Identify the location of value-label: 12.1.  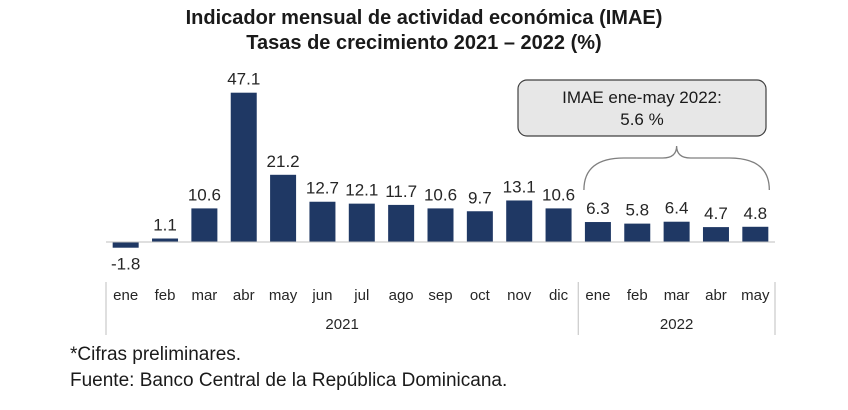
(361, 190).